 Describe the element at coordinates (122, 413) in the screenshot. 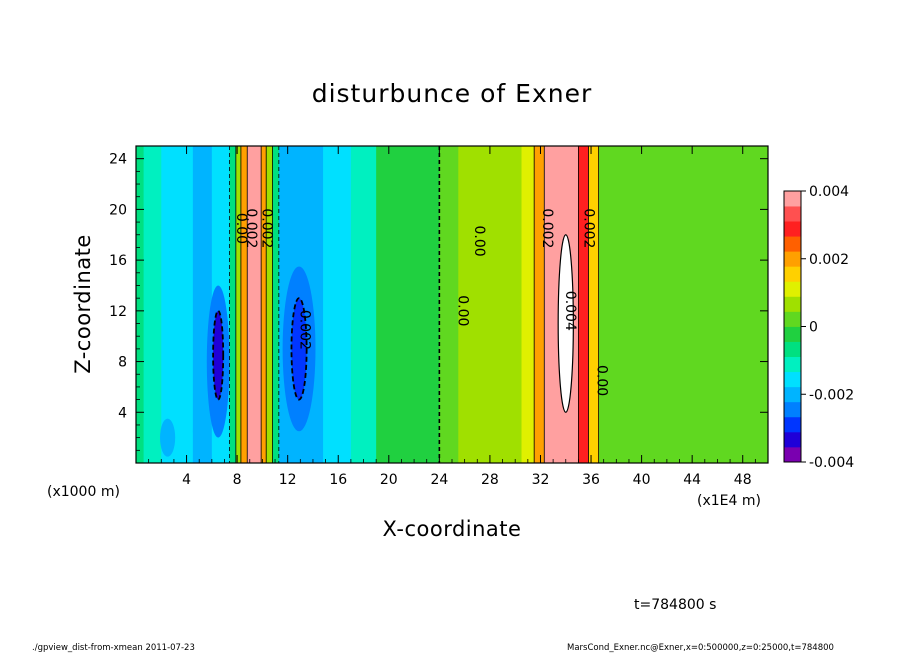

I see `y-tick-label-0: 4` at that location.